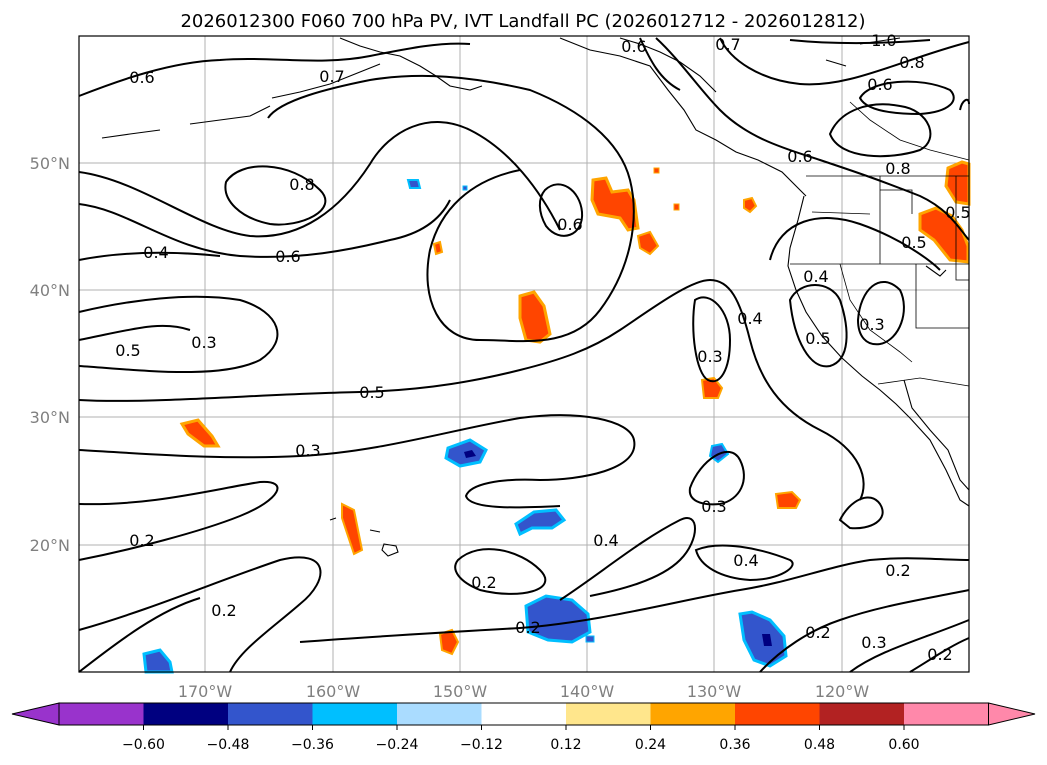 This screenshot has width=1047, height=765. Describe the element at coordinates (312, 745) in the screenshot. I see `colorbar-tick-label: −0.36` at that location.